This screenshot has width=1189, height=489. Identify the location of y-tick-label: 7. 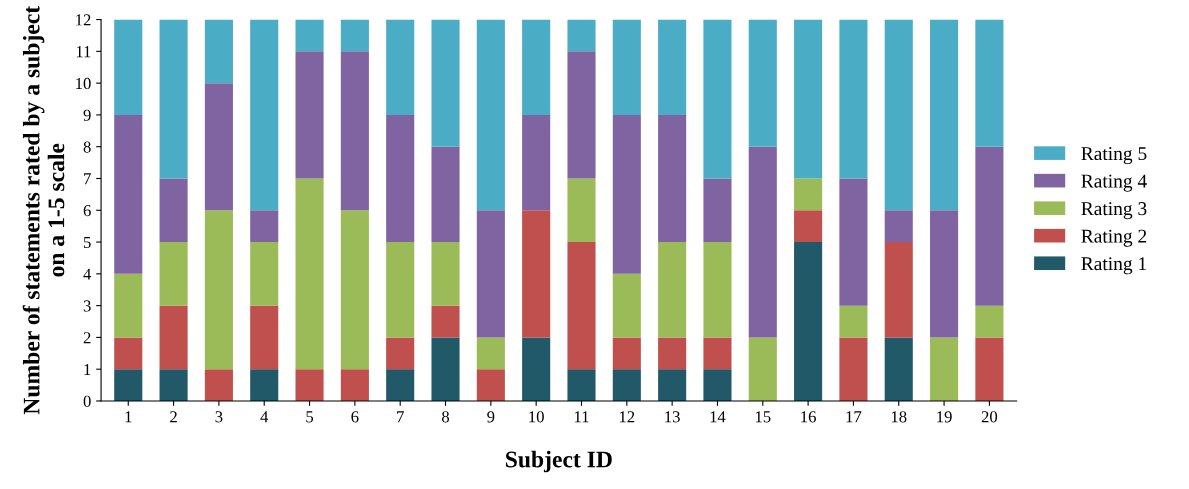
(87, 179).